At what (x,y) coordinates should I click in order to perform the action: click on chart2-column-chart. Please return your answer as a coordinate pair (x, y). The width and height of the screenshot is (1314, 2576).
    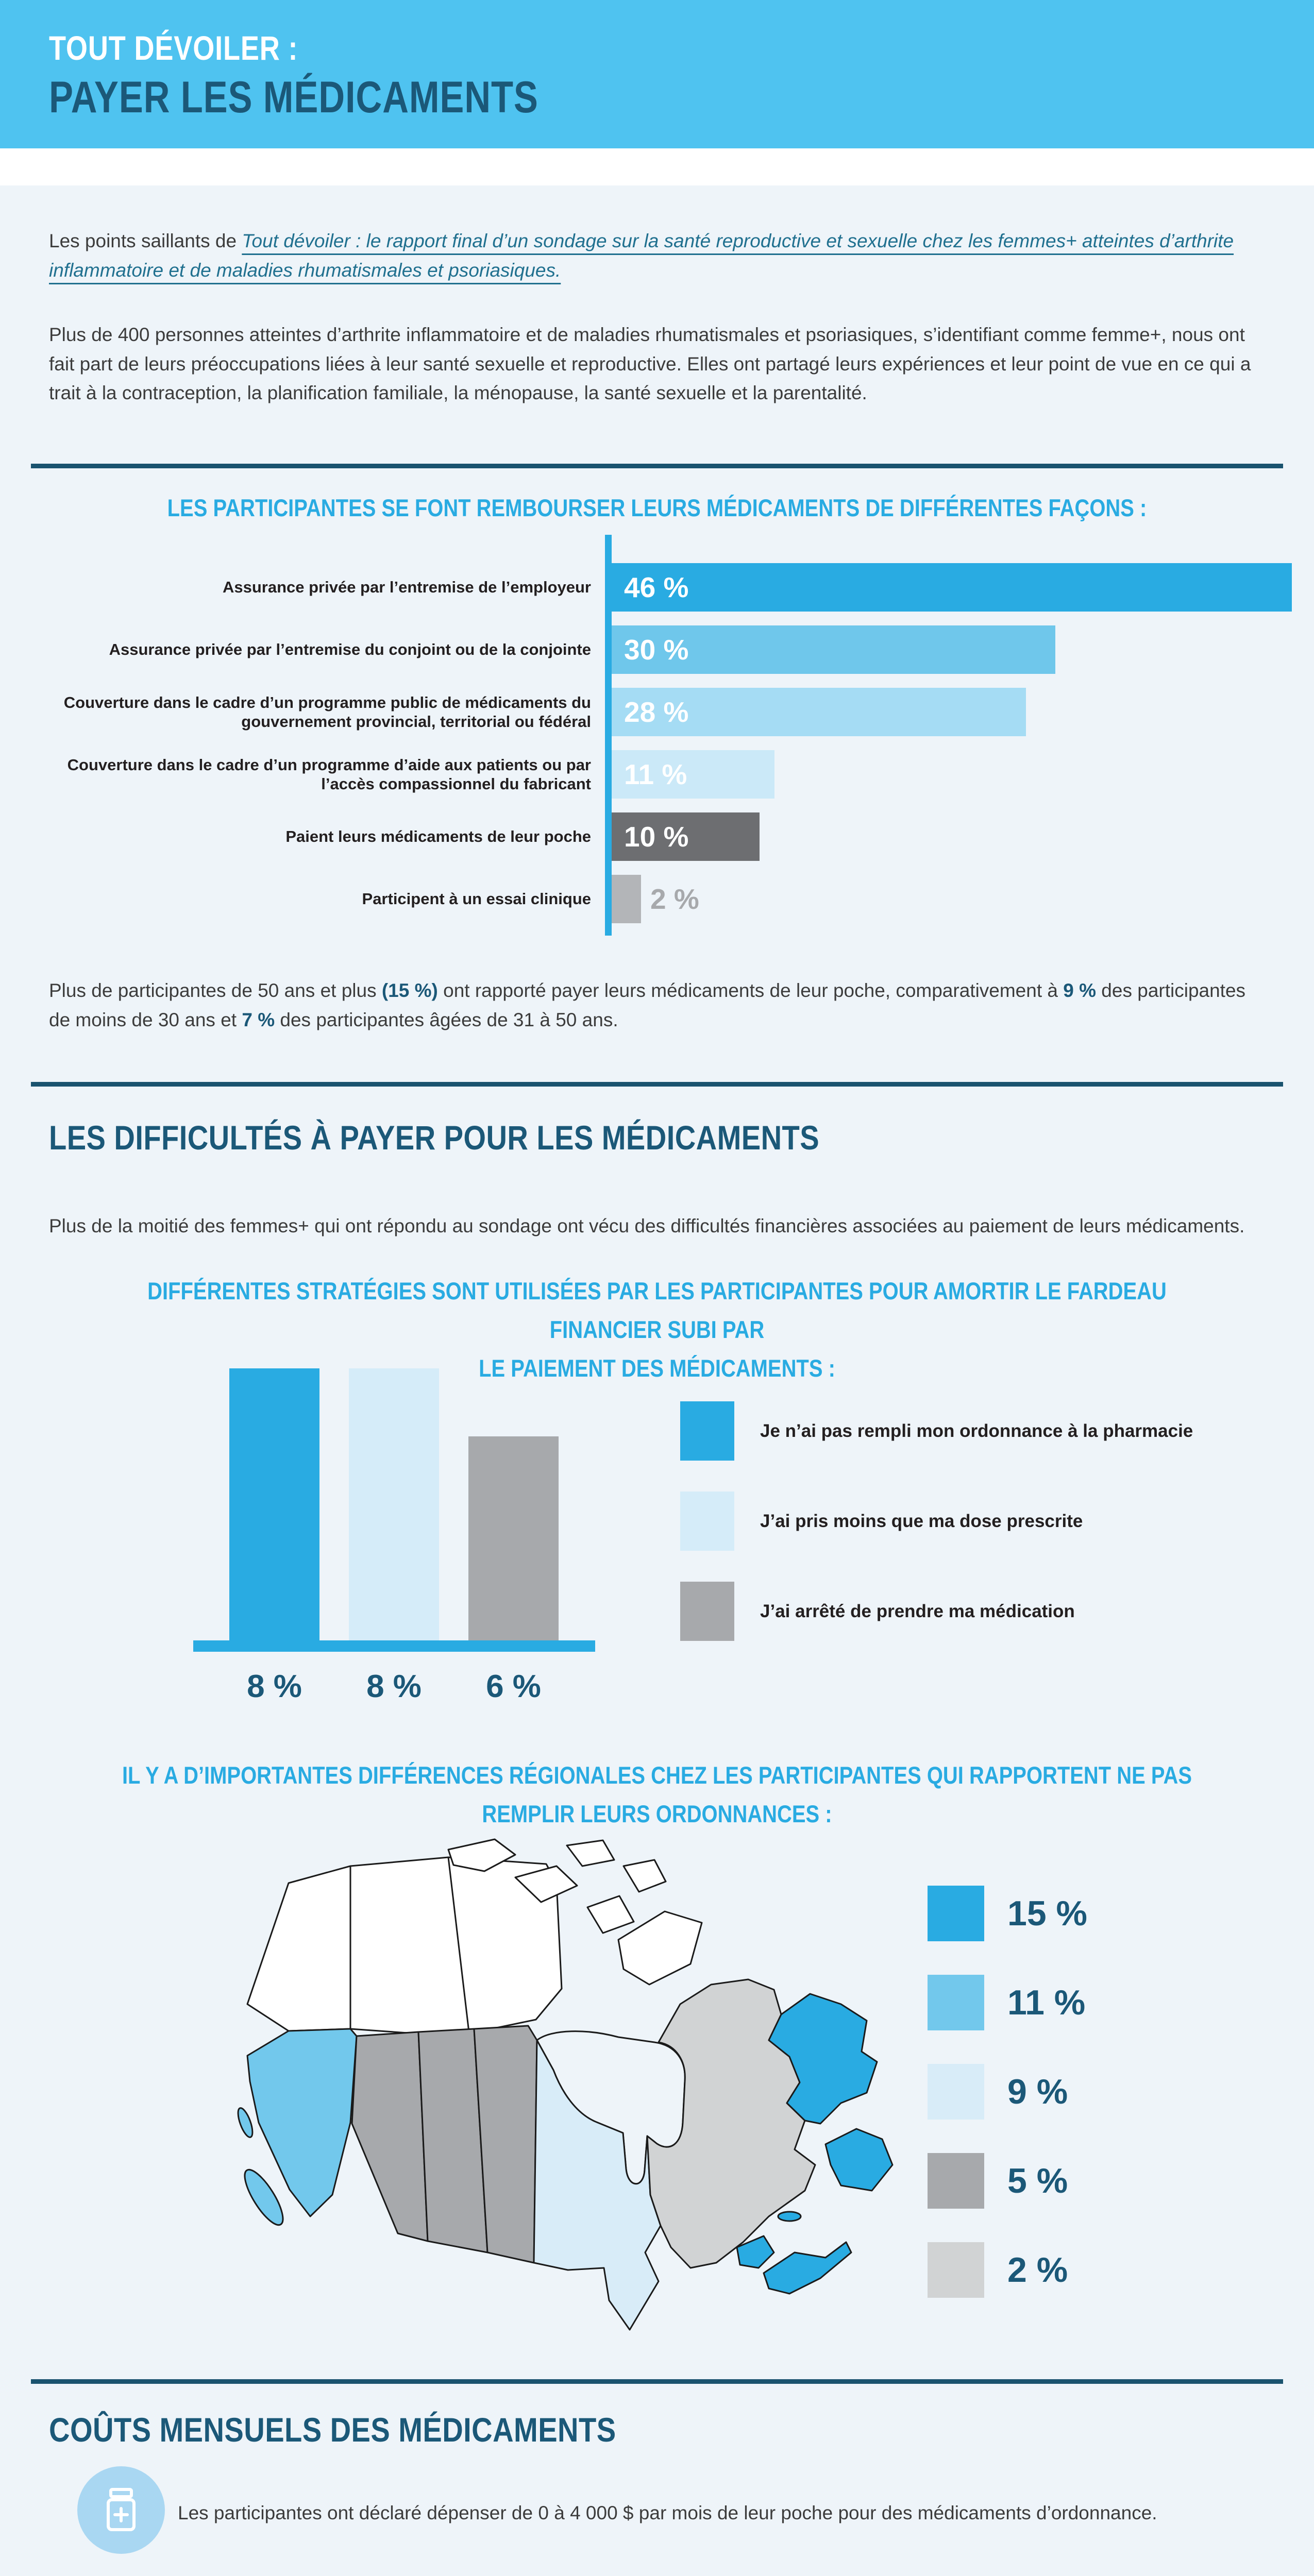
    Looking at the image, I should click on (394, 1508).